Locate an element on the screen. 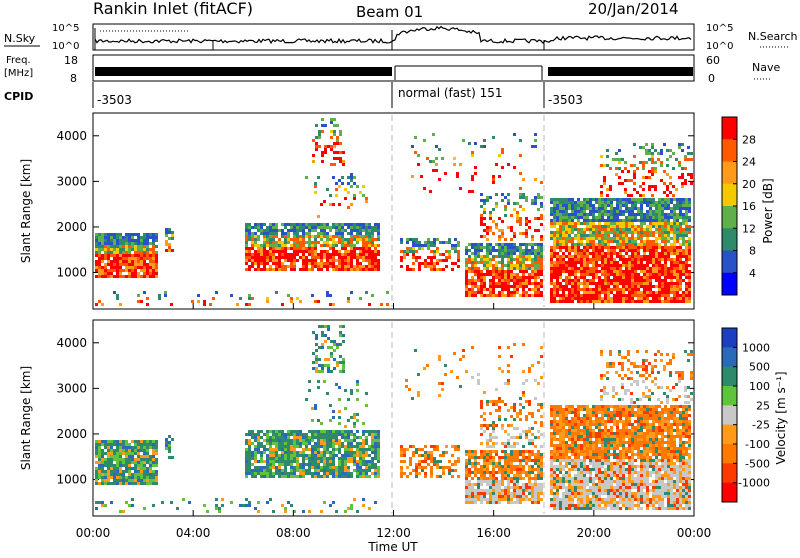 Image resolution: width=800 pixels, height=558 pixels. nsky-trace is located at coordinates (393, 38).